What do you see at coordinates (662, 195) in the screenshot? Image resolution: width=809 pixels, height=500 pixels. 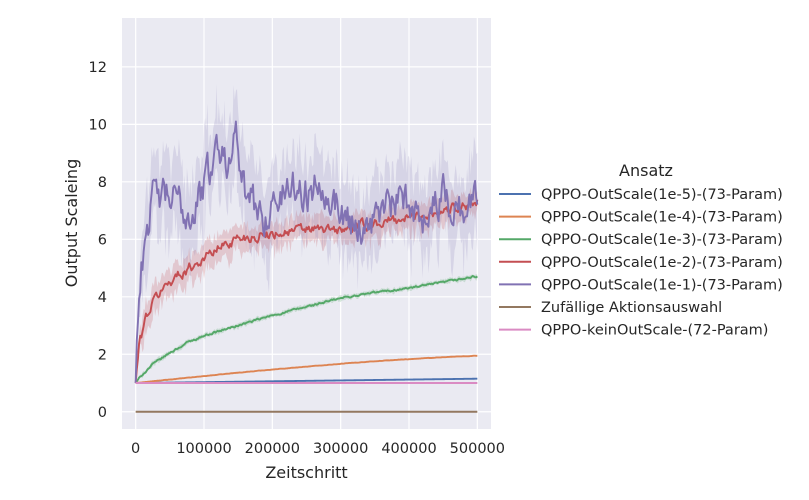 I see `legend-label: QPPO-OutScale(1e-5)-(73-Param)` at bounding box center [662, 195].